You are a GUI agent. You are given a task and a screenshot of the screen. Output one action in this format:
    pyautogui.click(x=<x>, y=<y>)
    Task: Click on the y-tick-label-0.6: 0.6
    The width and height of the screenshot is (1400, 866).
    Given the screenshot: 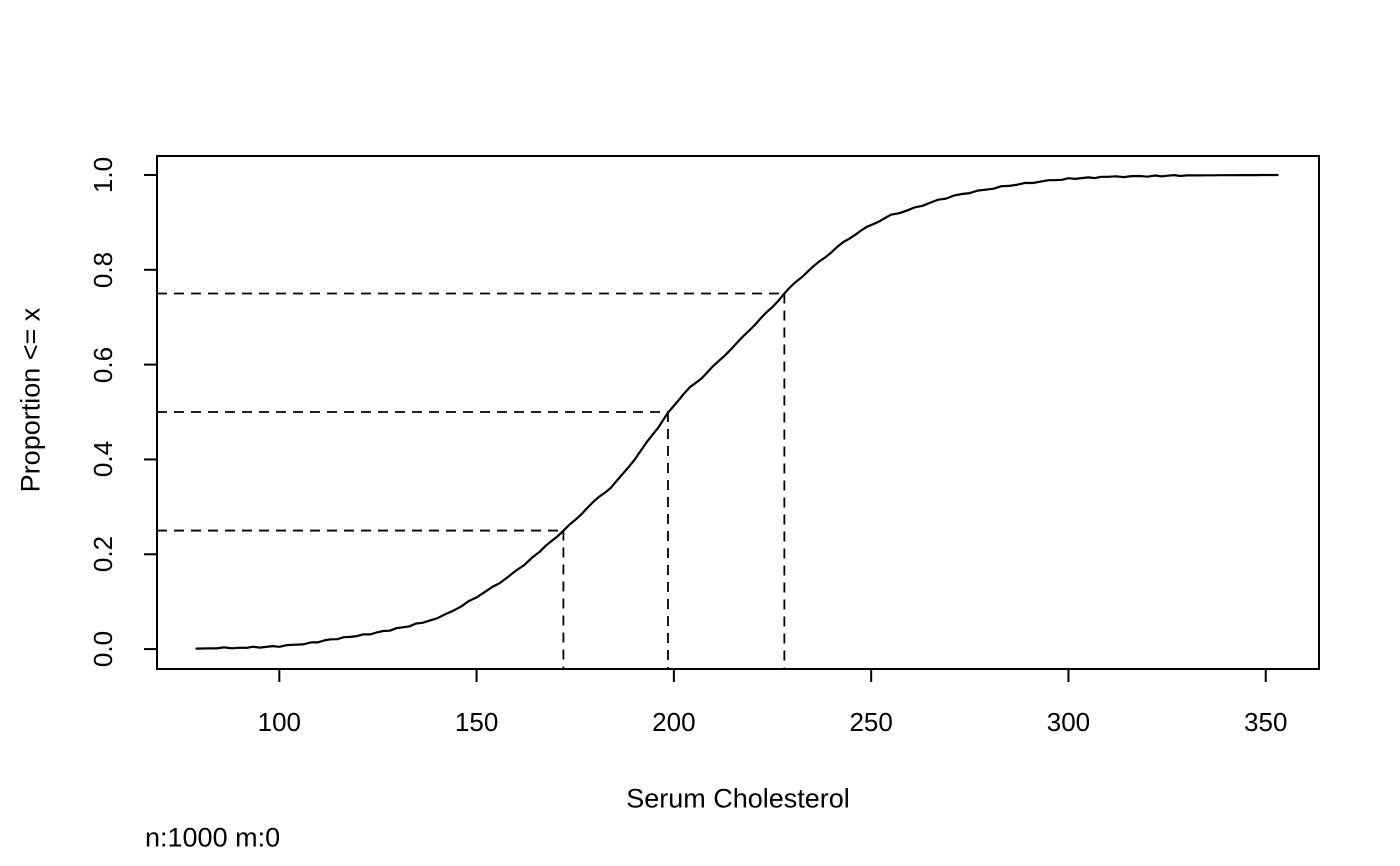 What is the action you would take?
    pyautogui.click(x=103, y=364)
    